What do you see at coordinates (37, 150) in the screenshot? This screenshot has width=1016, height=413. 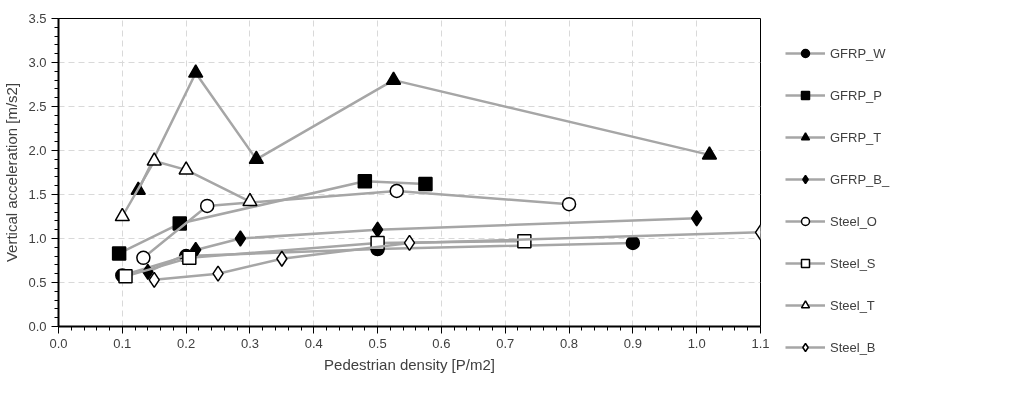 I see `y-tick-label: 2.0` at bounding box center [37, 150].